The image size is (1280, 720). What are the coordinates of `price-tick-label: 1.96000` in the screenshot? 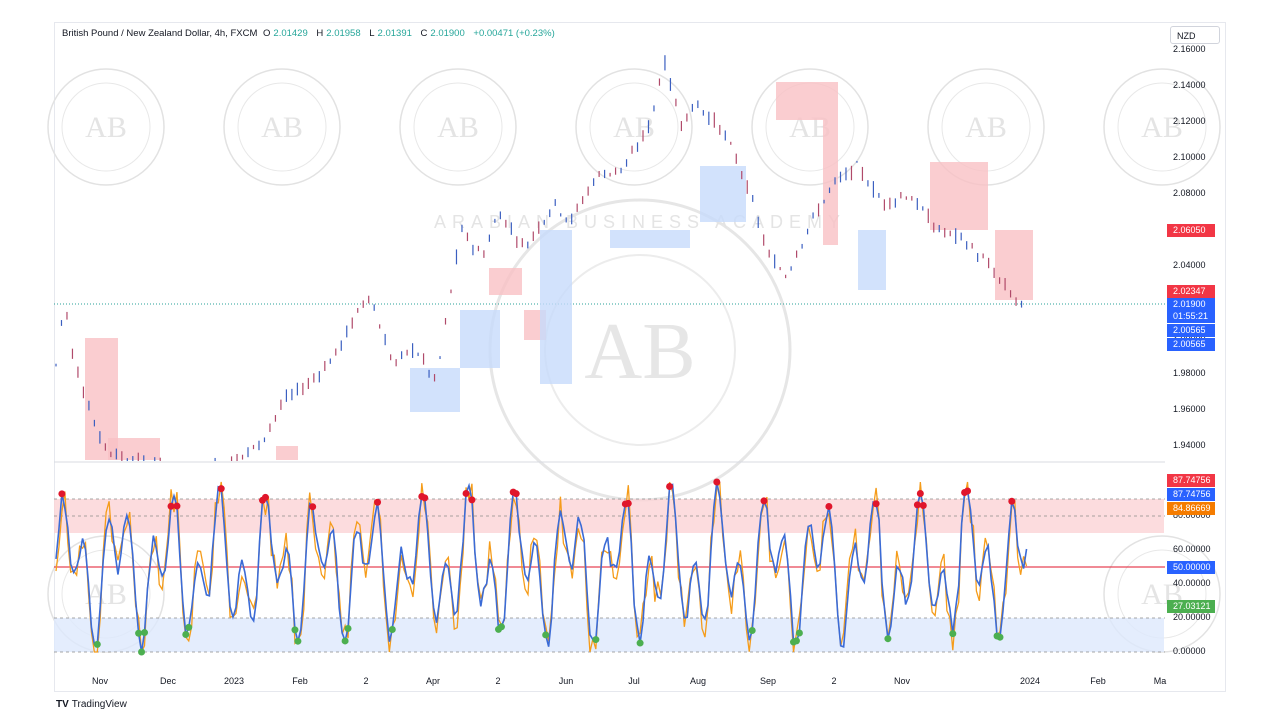 It's located at (1189, 409).